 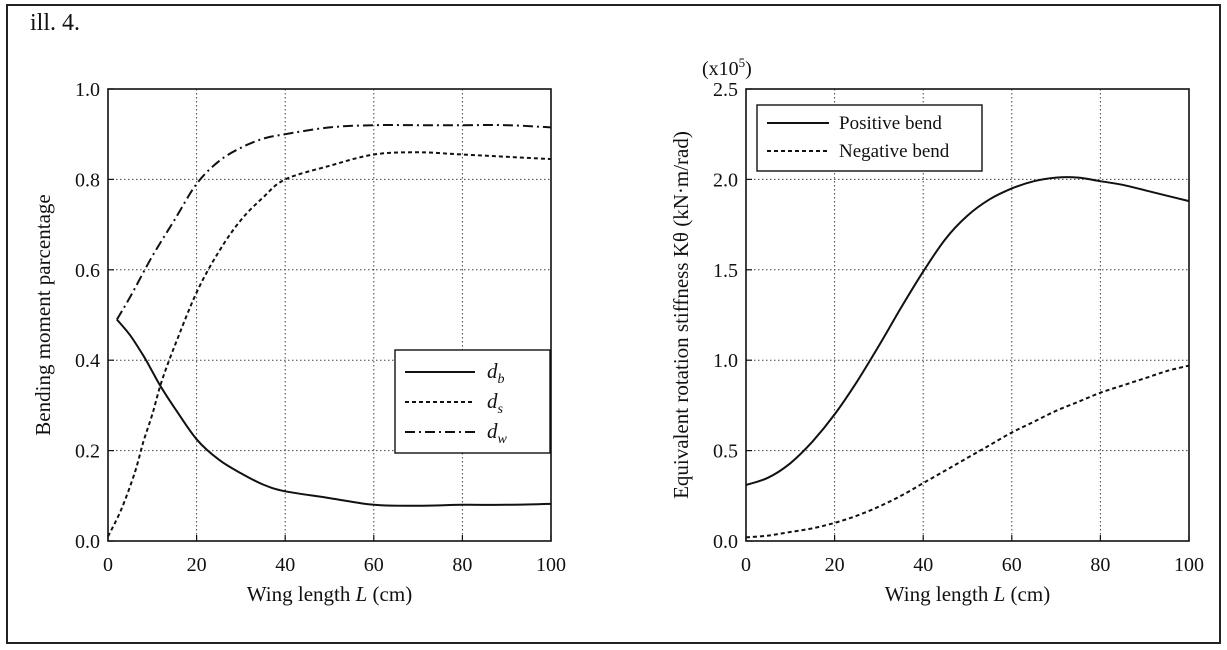 What do you see at coordinates (501, 409) in the screenshot?
I see `legend-label-sub: s` at bounding box center [501, 409].